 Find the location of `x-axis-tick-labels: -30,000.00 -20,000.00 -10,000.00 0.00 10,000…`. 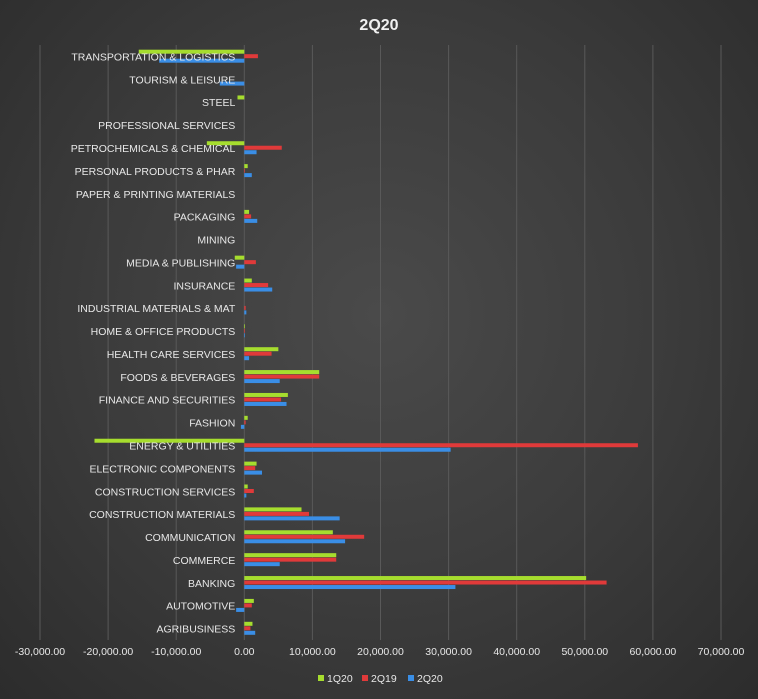

x-axis-tick-labels: -30,000.00 -20,000.00 -10,000.00 0.00 10,000… is located at coordinates (380, 652).